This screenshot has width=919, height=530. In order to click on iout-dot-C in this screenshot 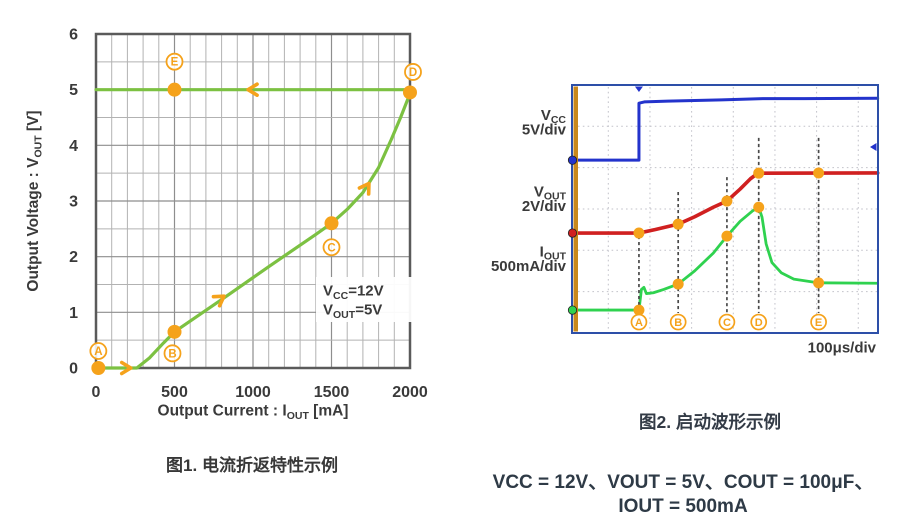, I will do `click(727, 236)`.